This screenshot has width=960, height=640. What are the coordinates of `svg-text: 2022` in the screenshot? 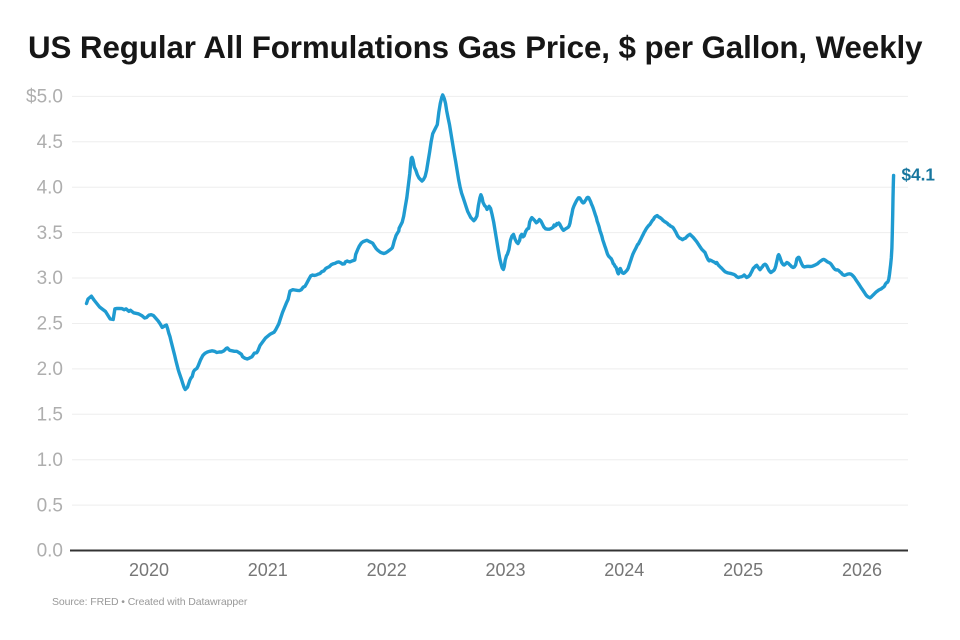 It's located at (387, 570).